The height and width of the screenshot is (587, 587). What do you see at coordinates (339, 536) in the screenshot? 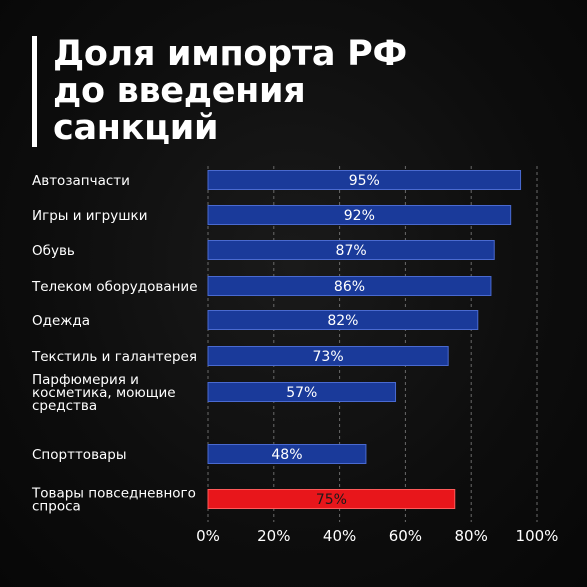
I see `x-tick-label: 40%` at bounding box center [339, 536].